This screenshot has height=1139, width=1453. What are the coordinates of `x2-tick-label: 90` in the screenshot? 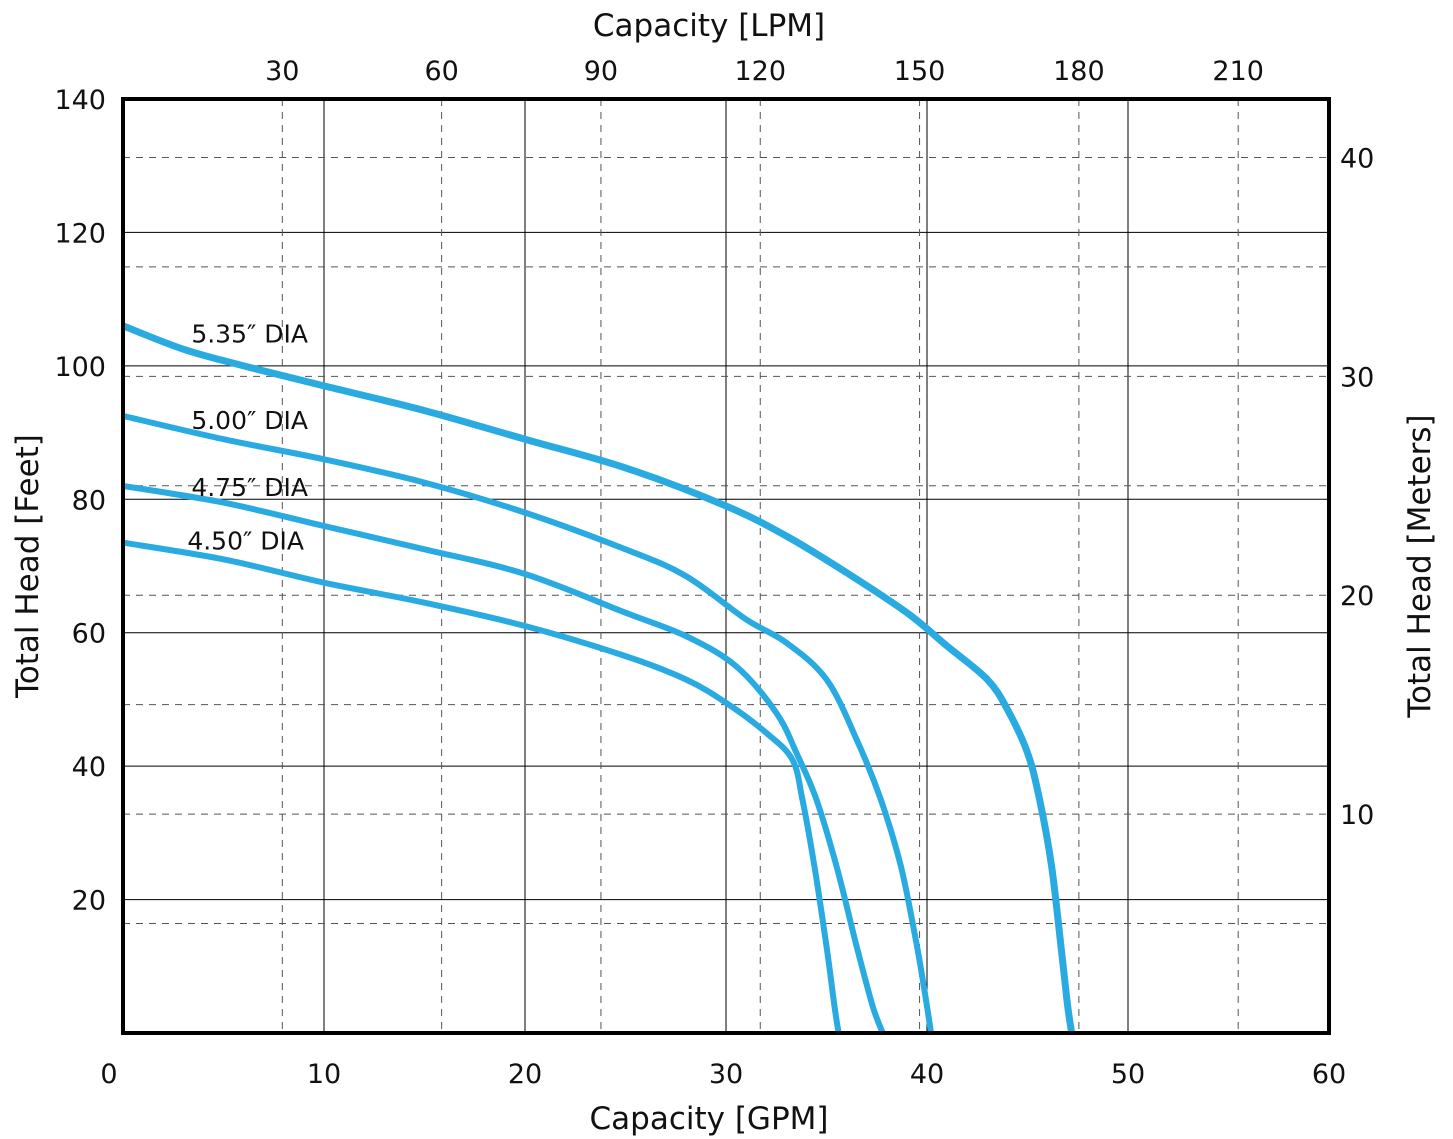 It's located at (601, 71).